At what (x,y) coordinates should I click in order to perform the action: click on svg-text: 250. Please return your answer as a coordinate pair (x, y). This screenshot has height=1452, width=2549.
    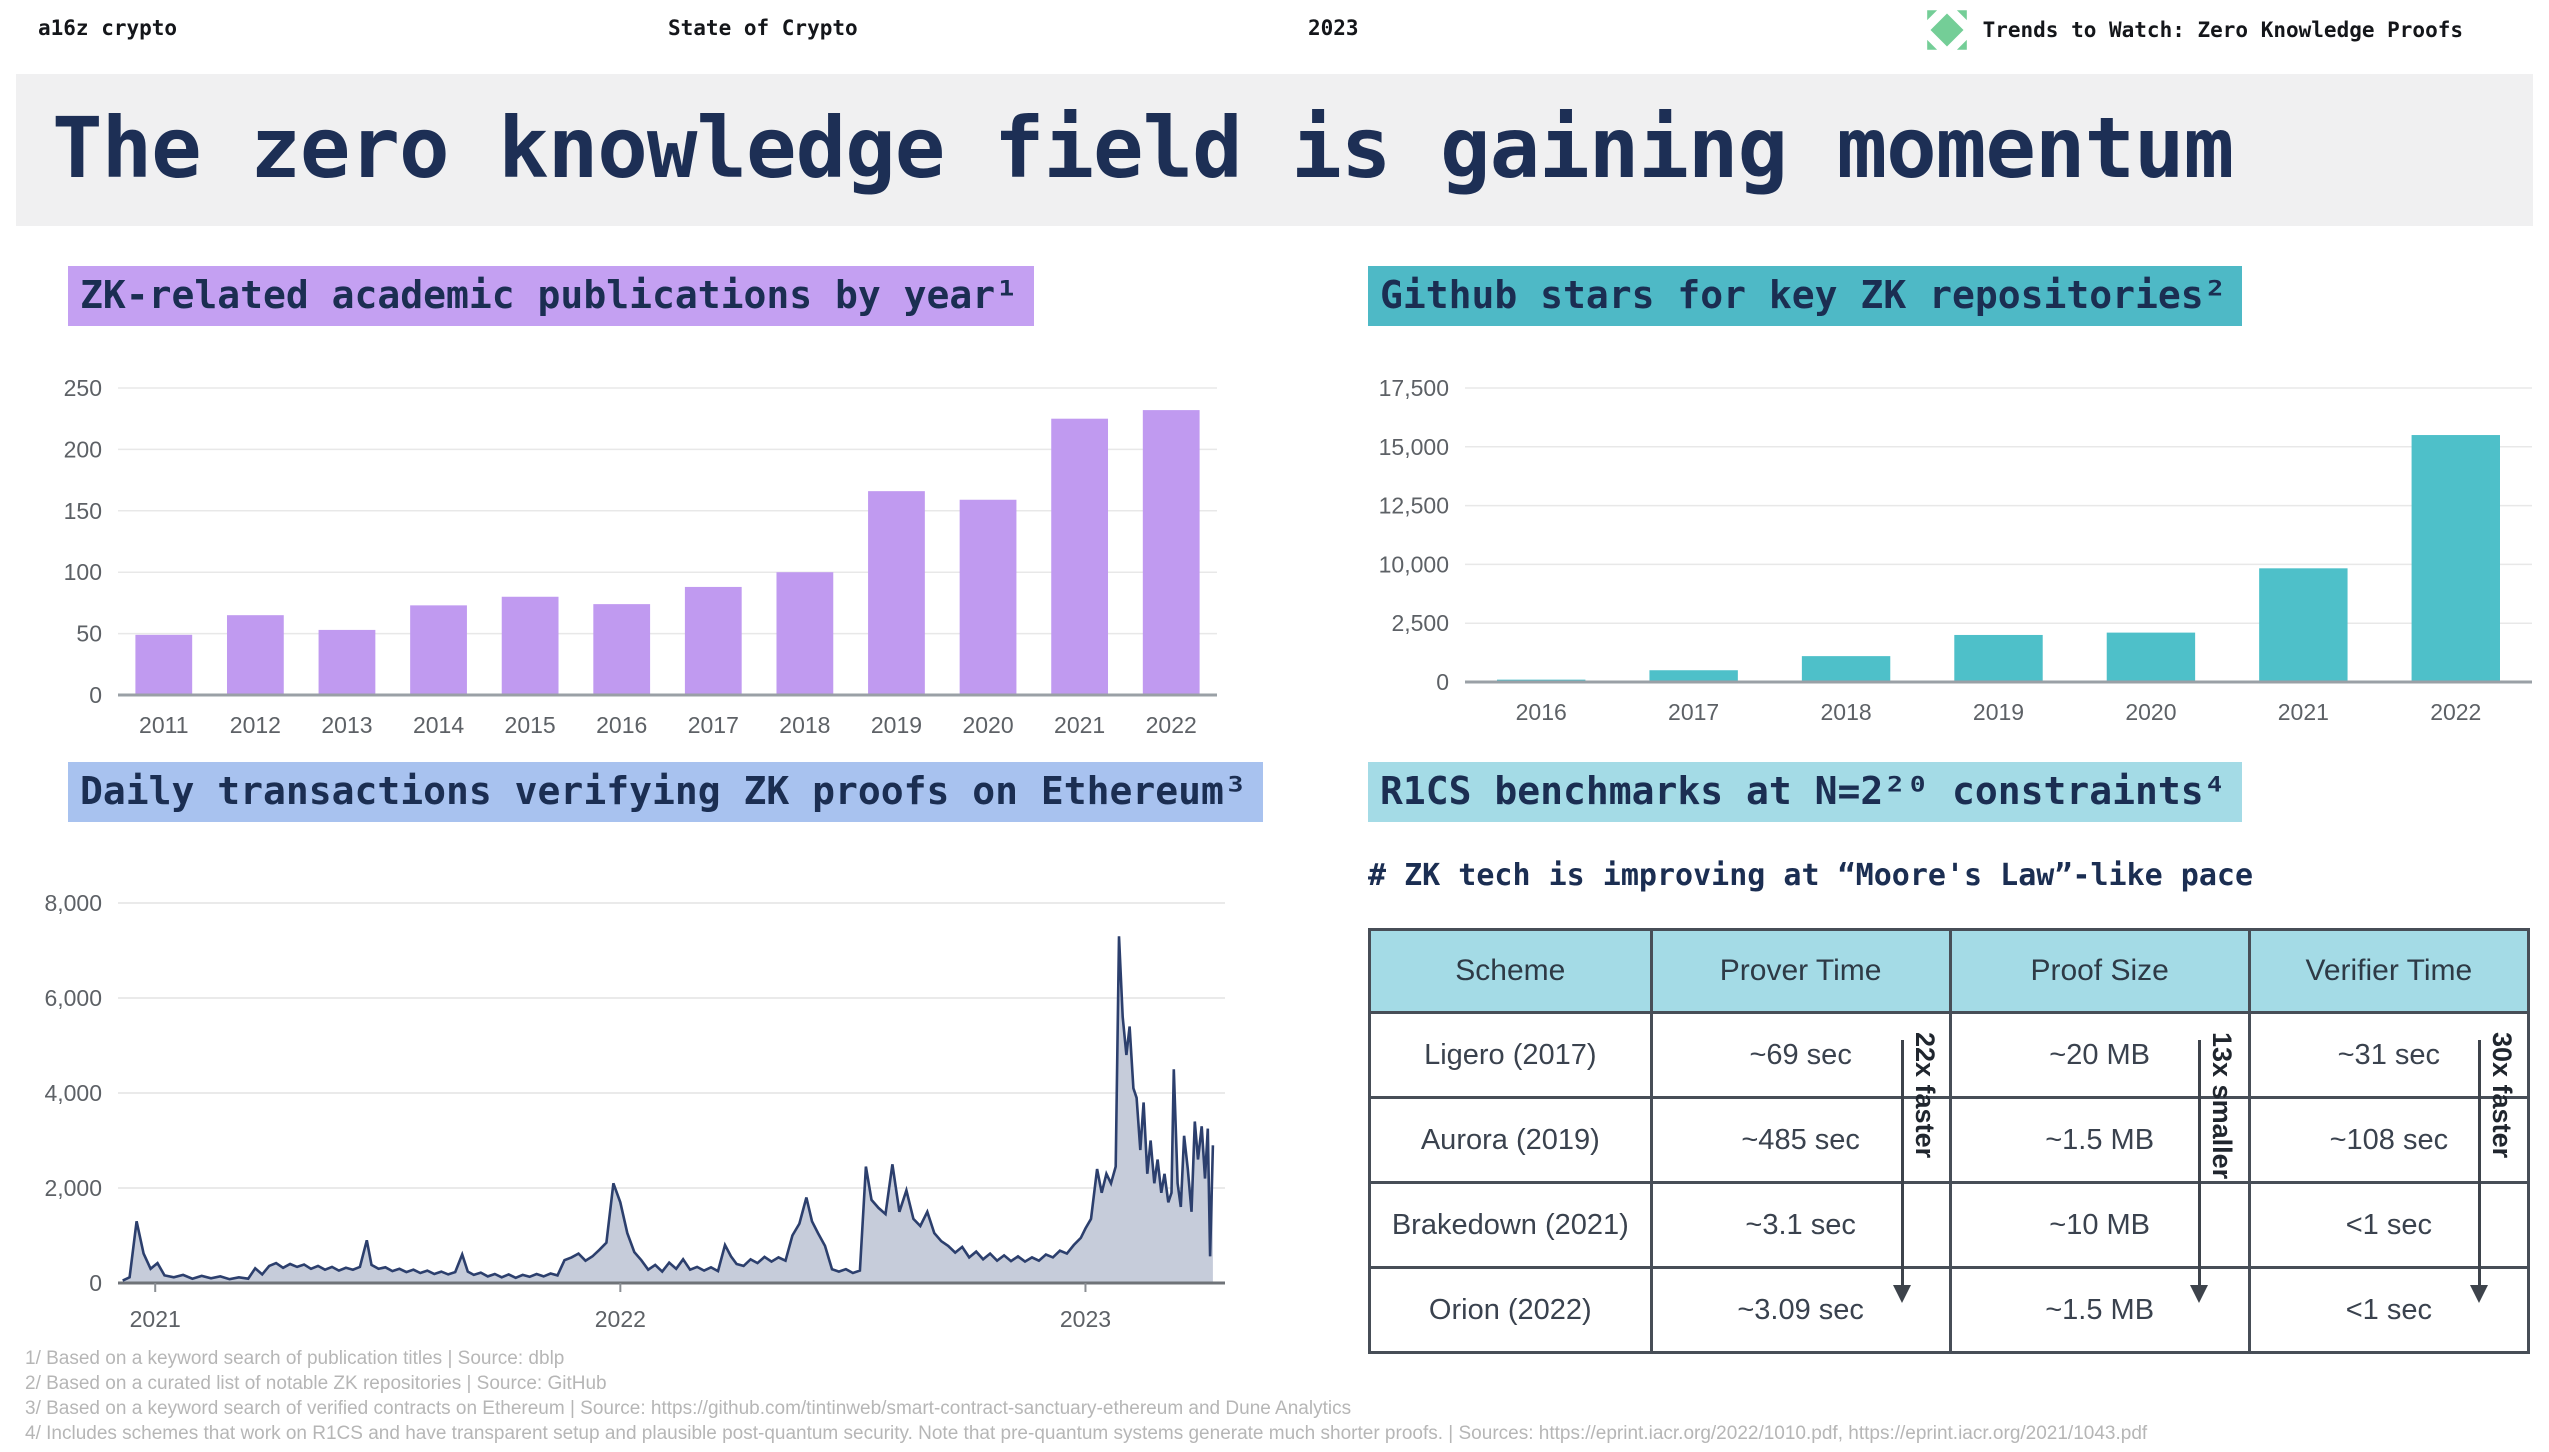
    Looking at the image, I should click on (83, 388).